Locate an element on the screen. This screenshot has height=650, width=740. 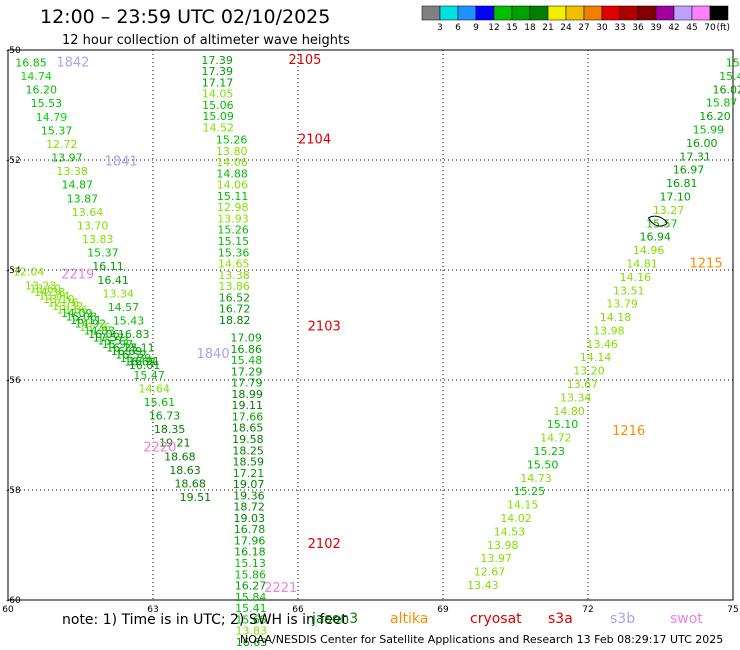
colorbar-tick-label: 33 is located at coordinates (619, 28).